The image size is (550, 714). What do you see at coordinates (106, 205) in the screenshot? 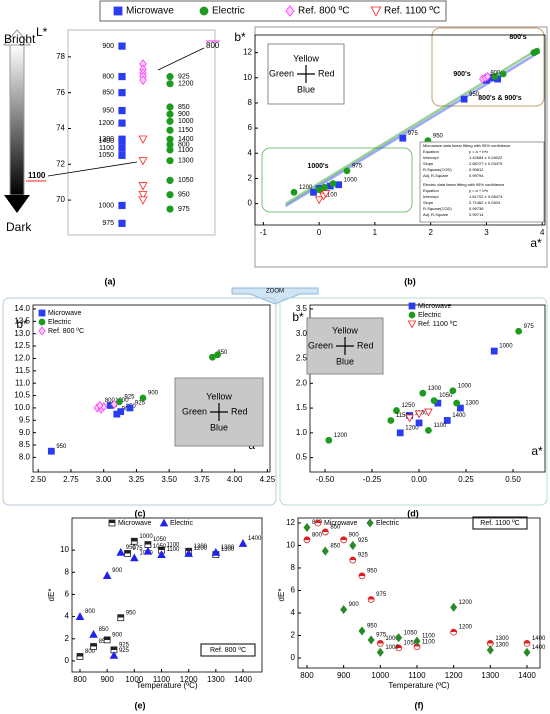
I see `point-label: 1000` at bounding box center [106, 205].